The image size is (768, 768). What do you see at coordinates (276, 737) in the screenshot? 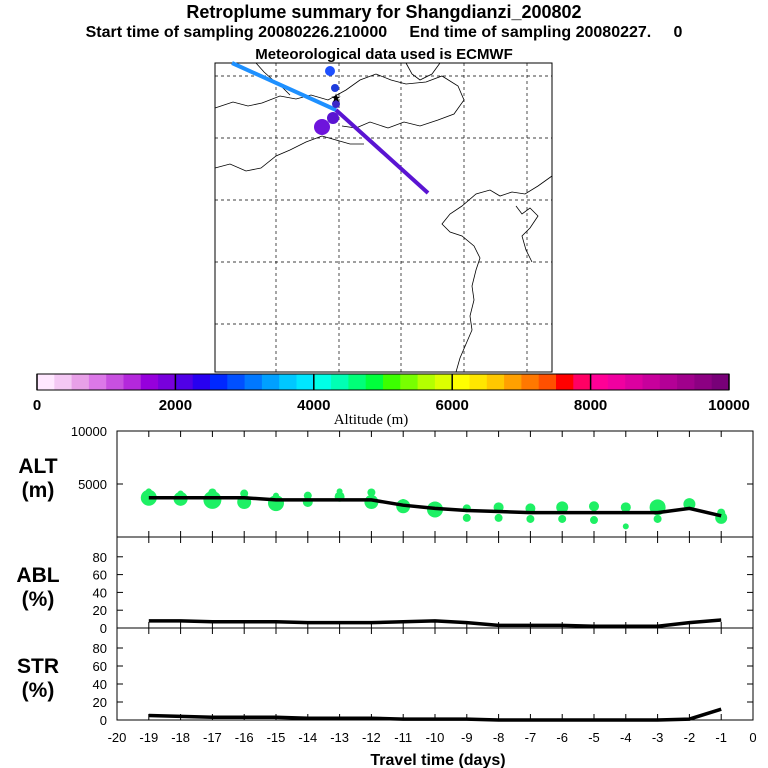
I see `x-tick-label: -15` at bounding box center [276, 737].